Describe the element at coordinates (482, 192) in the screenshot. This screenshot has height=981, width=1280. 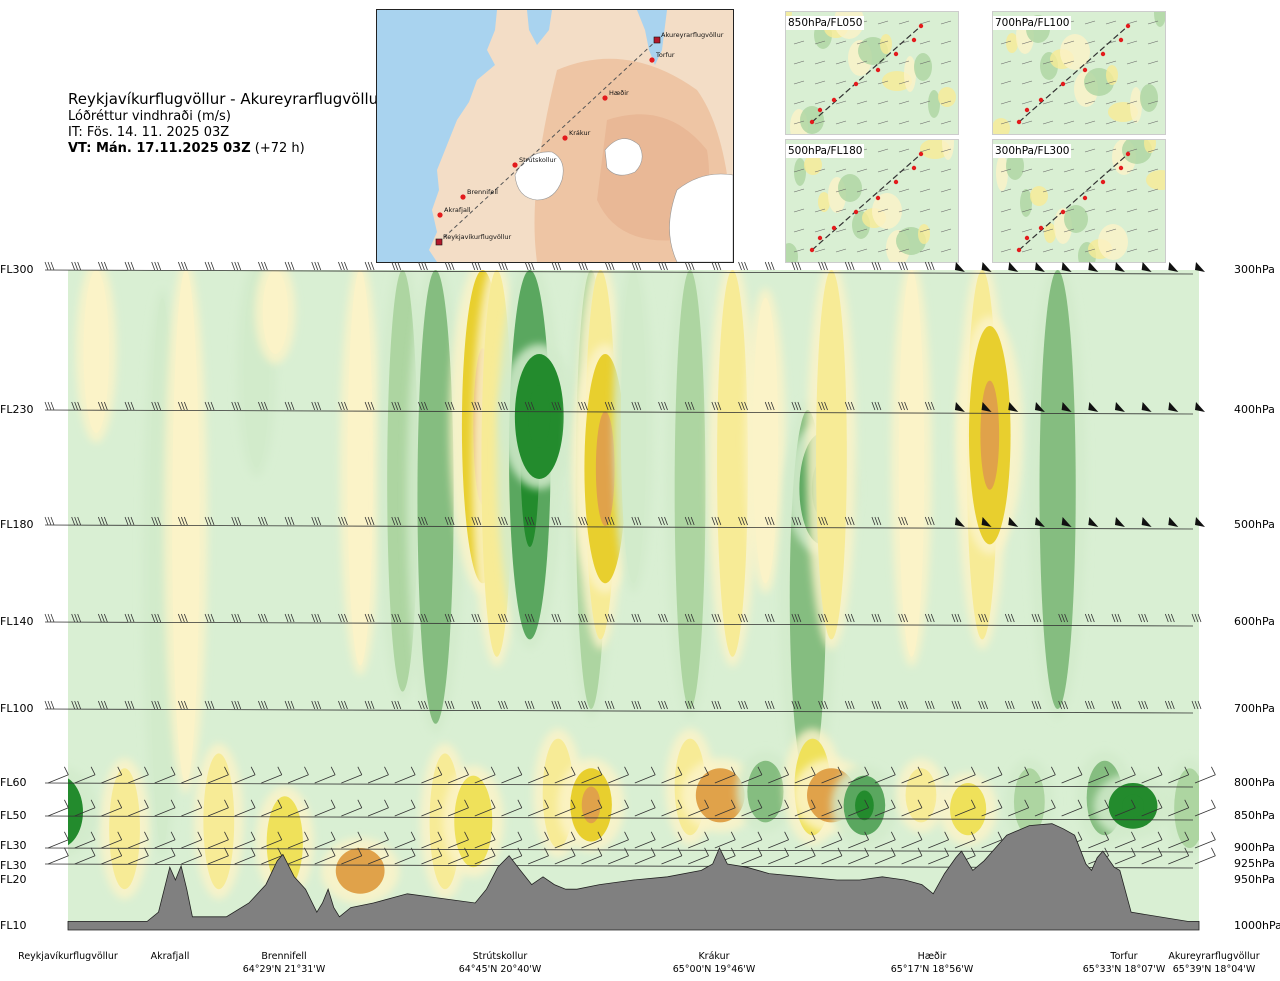
I see `map-point-label: Brennifell` at that location.